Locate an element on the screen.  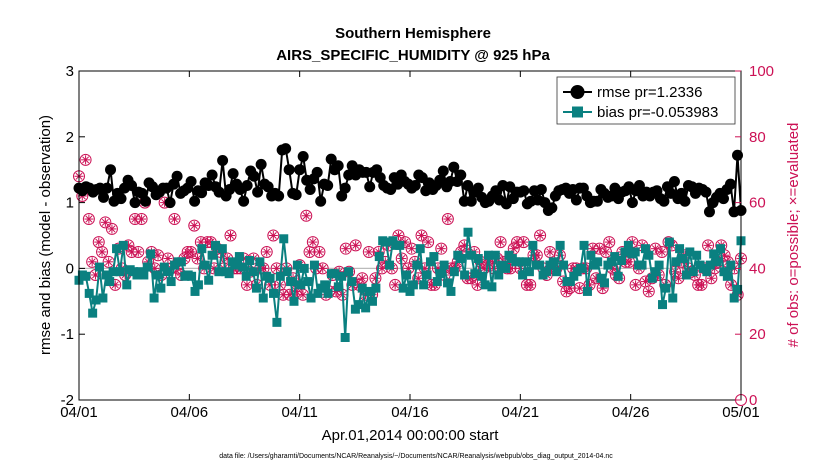
y-right-tick-label: 100 is located at coordinates (761, 71).